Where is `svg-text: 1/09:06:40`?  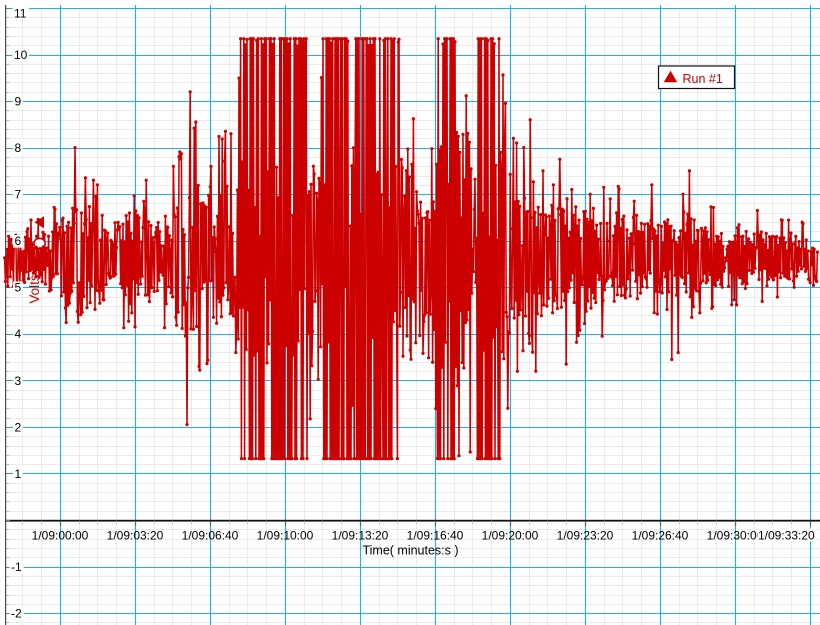
svg-text: 1/09:06:40 is located at coordinates (210, 536).